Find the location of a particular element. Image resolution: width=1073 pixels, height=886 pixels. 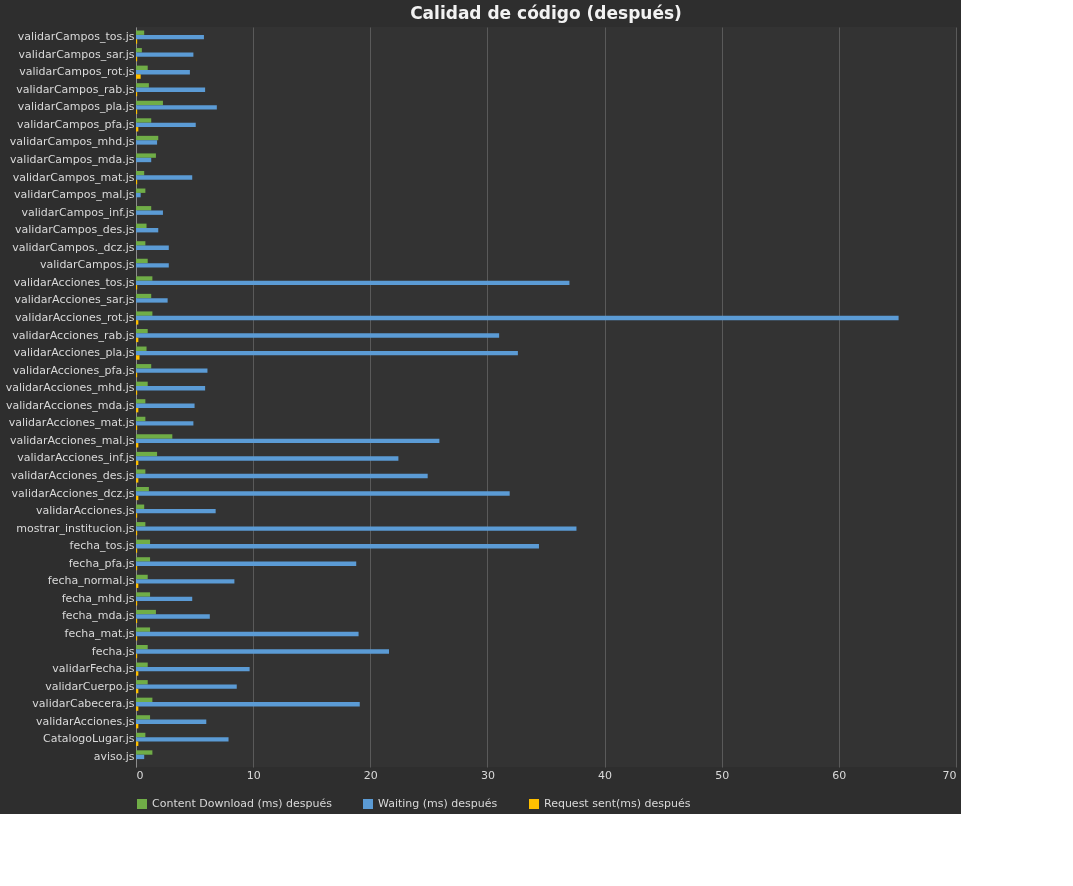

x-tick-label: 20 is located at coordinates (370, 775).